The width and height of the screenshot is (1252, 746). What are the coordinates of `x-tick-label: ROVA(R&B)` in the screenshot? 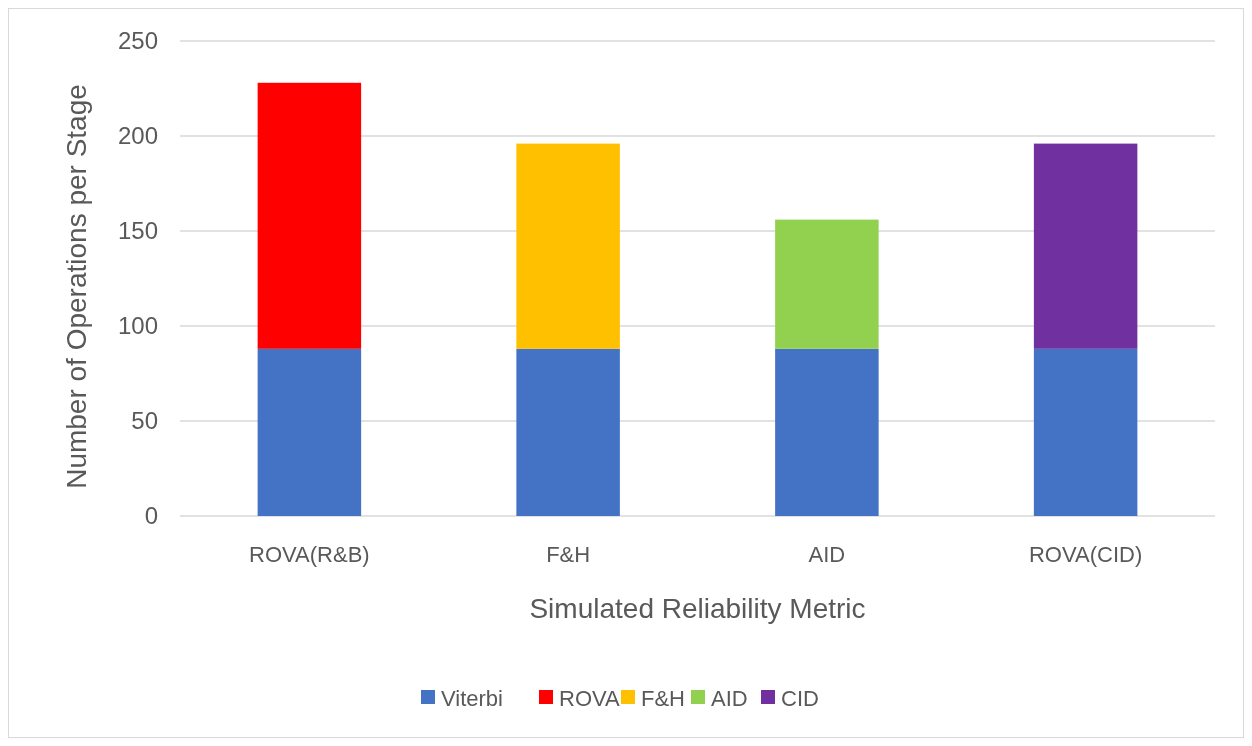 It's located at (309, 554).